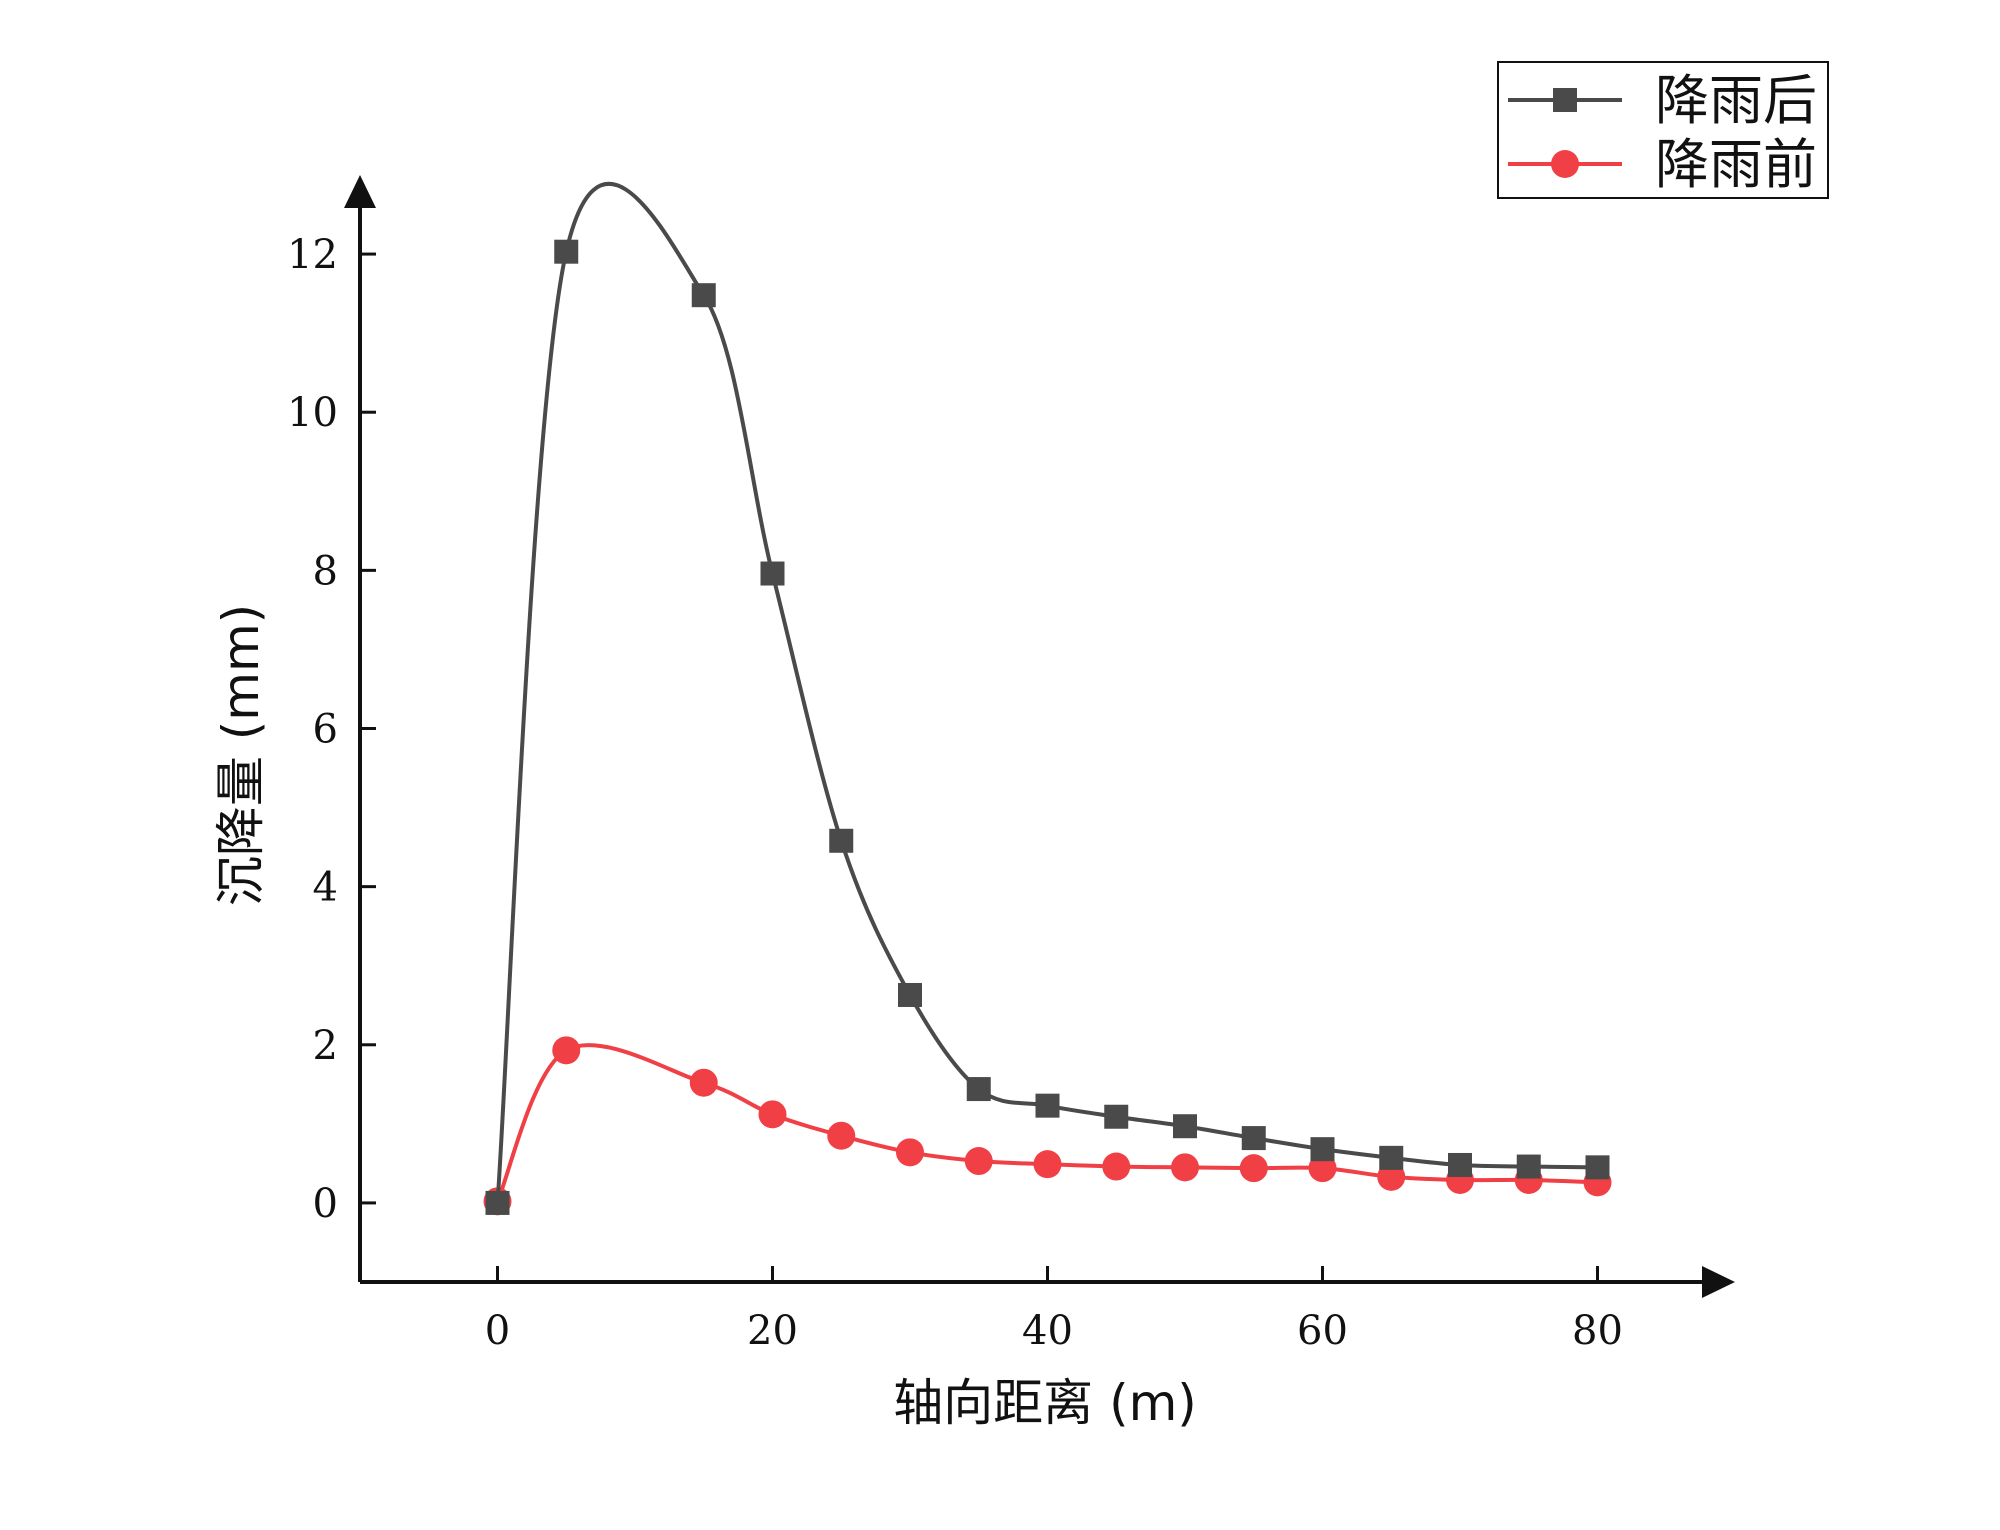  Describe the element at coordinates (497, 1331) in the screenshot. I see `x-tick-label: 0` at that location.